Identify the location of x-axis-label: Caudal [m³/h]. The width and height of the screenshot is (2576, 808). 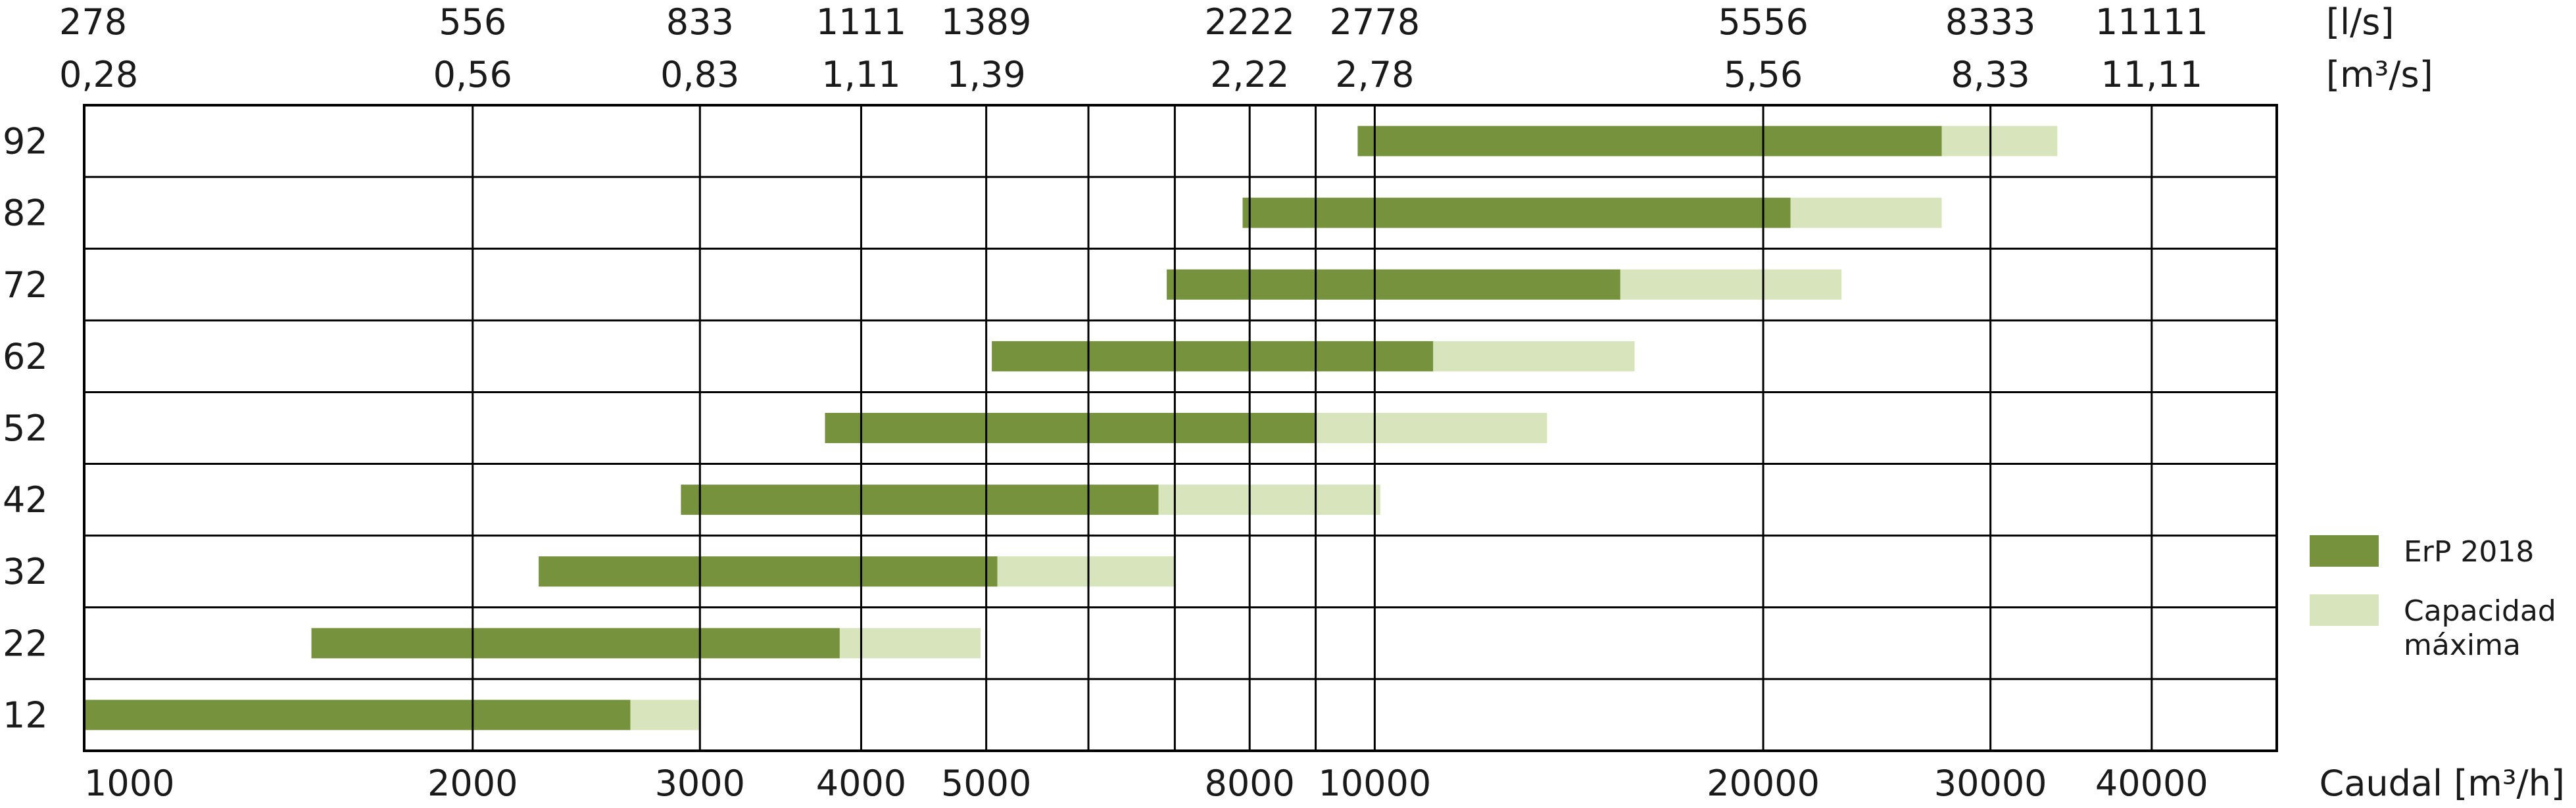
(2442, 783).